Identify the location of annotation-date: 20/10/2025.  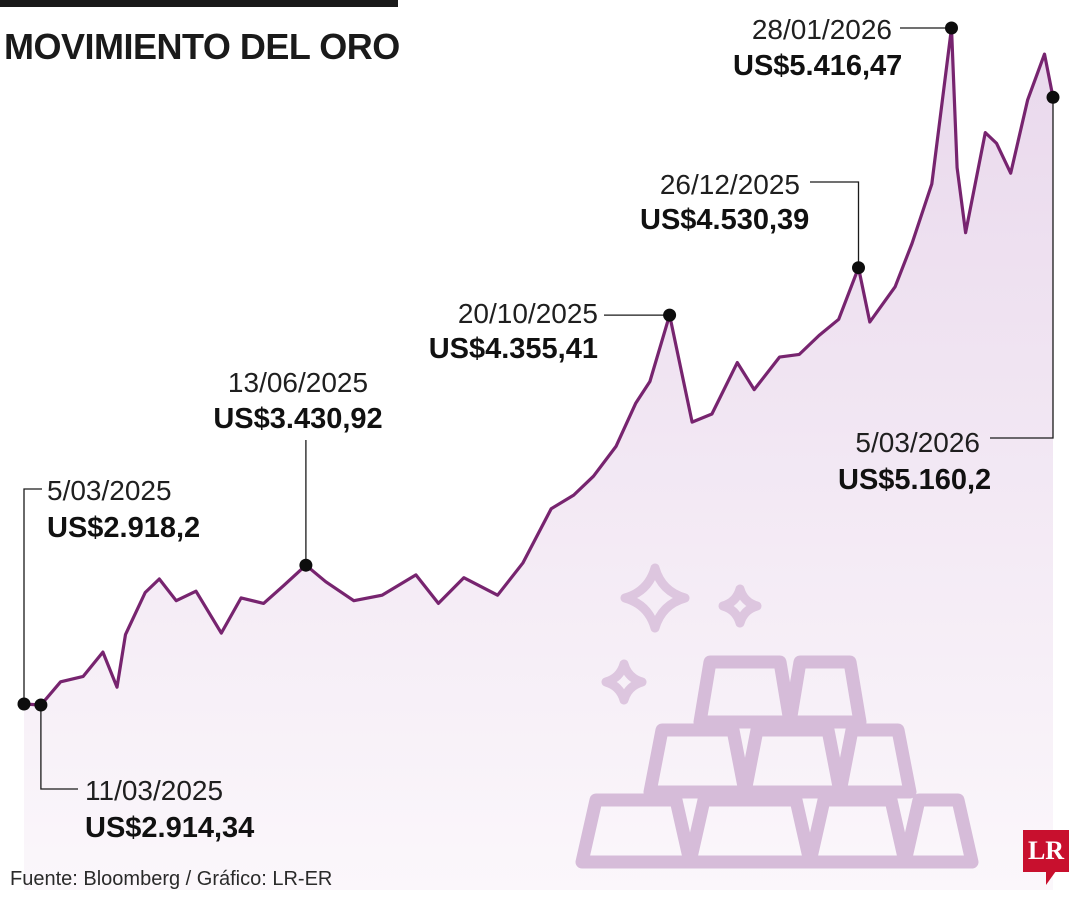
(528, 313).